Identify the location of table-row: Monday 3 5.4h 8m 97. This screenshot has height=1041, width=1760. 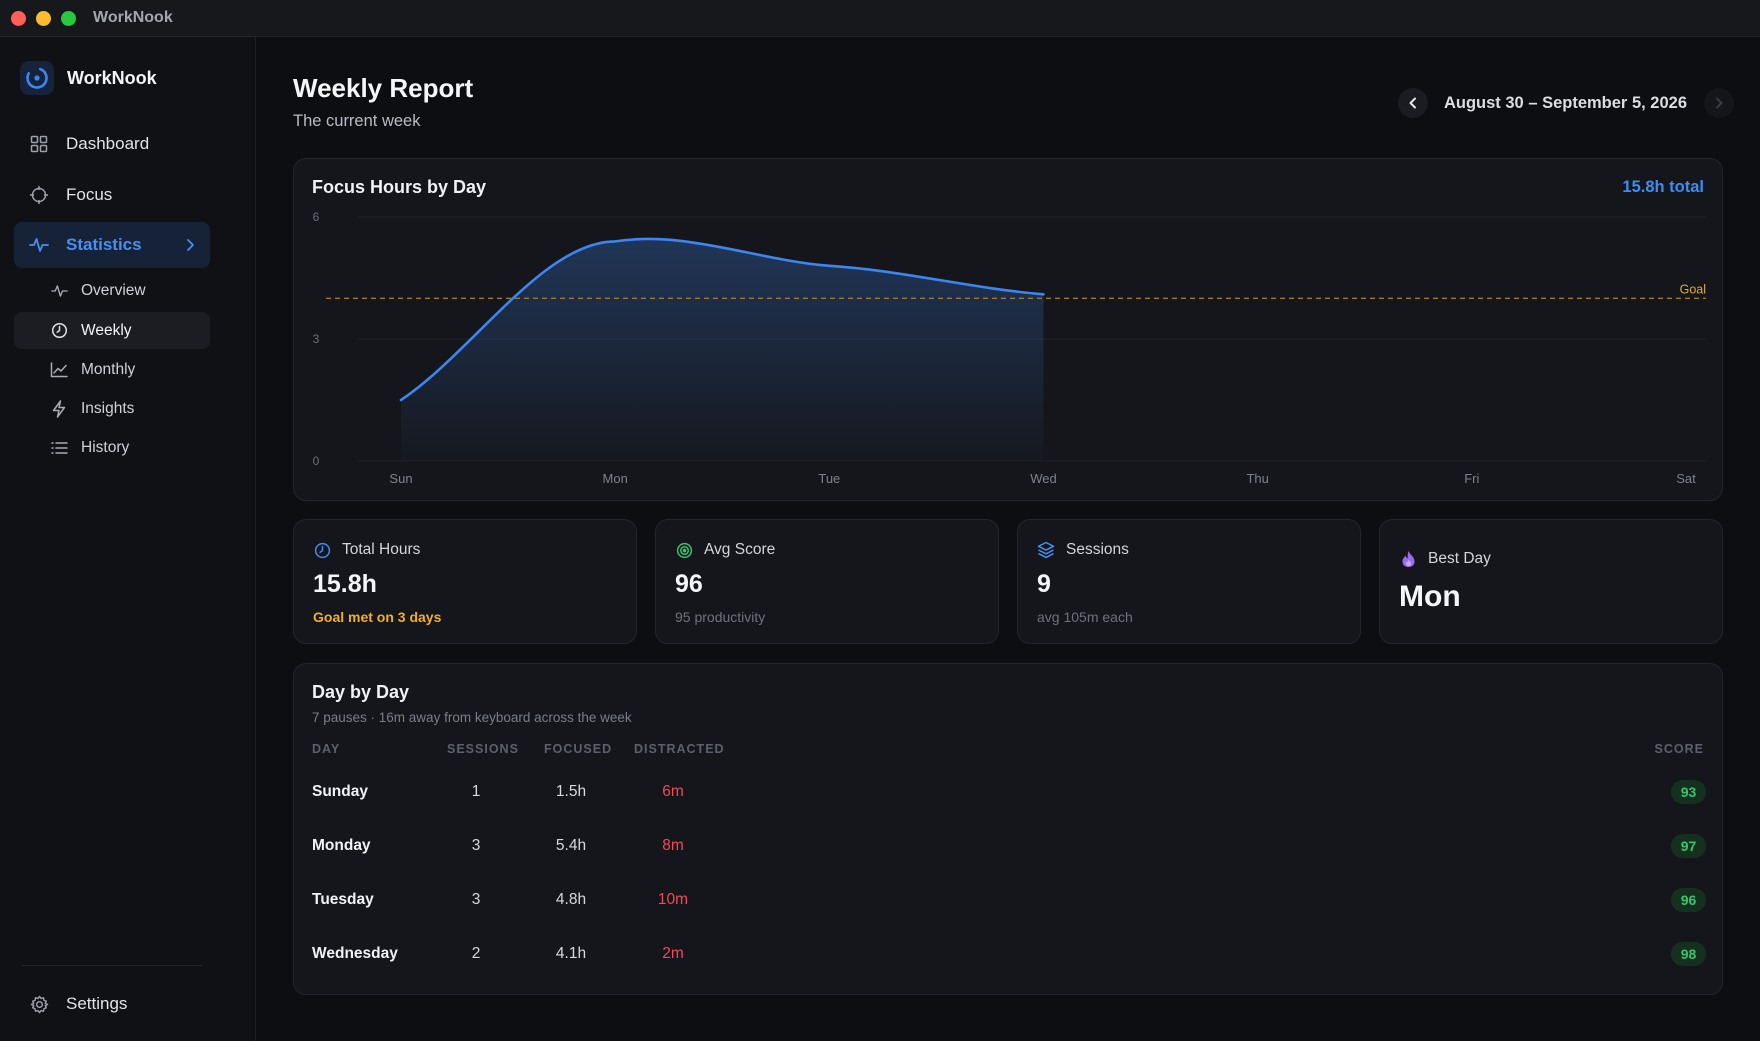
(1009, 846).